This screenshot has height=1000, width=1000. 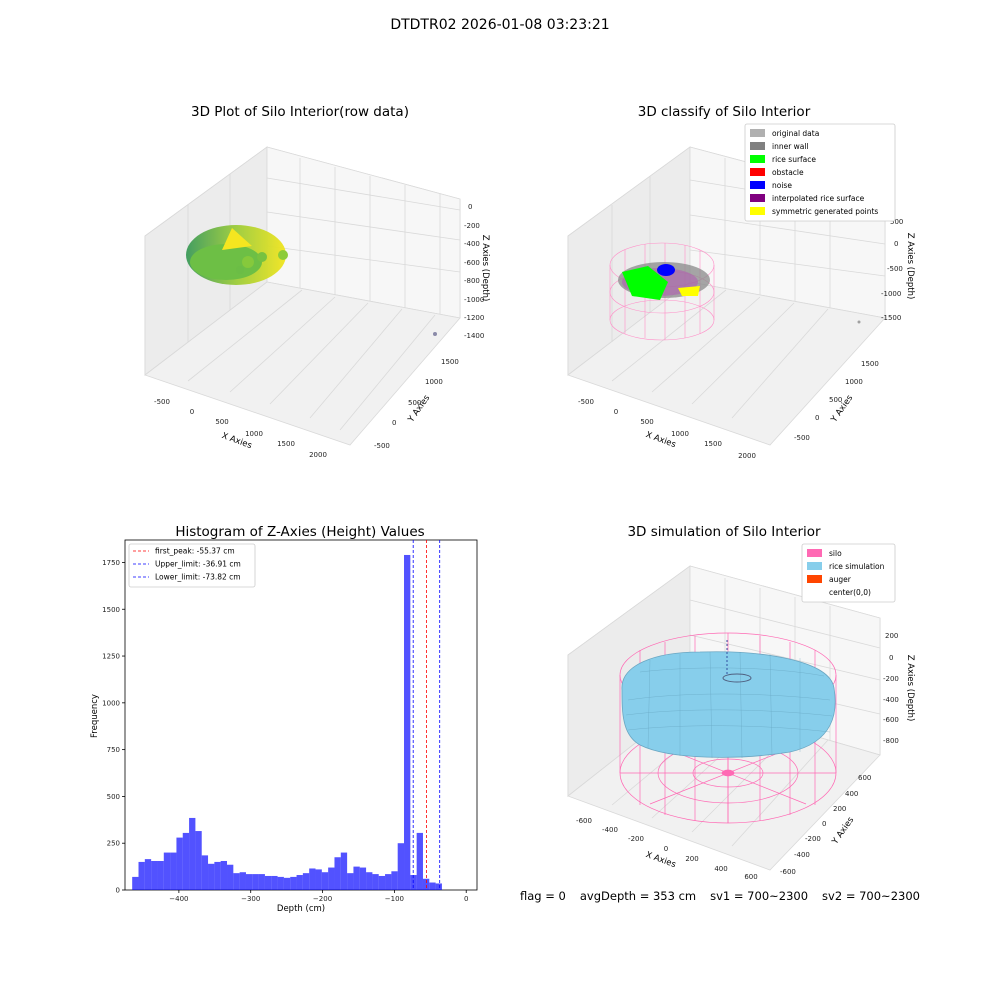 What do you see at coordinates (896, 244) in the screenshot?
I see `classify-z-tick: 0` at bounding box center [896, 244].